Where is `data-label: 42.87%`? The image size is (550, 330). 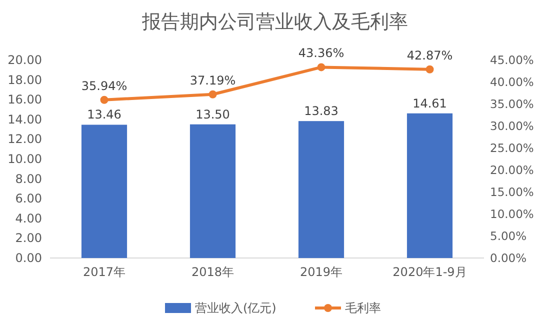
data-label: 42.87% is located at coordinates (429, 55).